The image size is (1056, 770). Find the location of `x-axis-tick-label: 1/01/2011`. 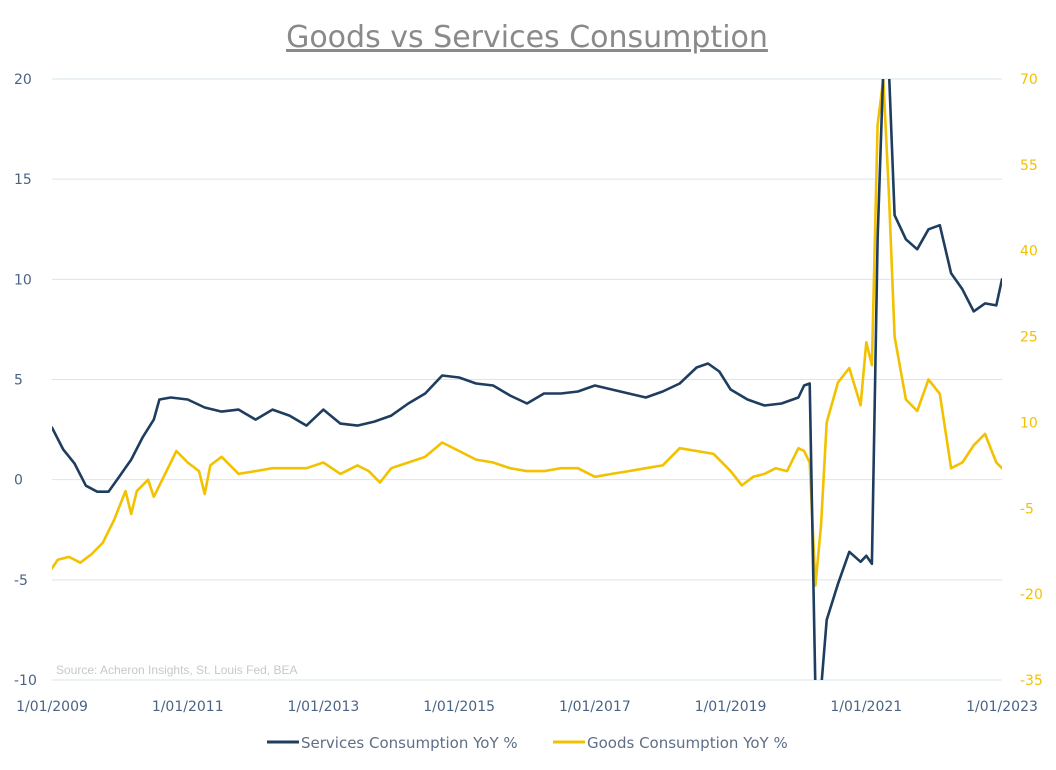

x-axis-tick-label: 1/01/2011 is located at coordinates (188, 707).